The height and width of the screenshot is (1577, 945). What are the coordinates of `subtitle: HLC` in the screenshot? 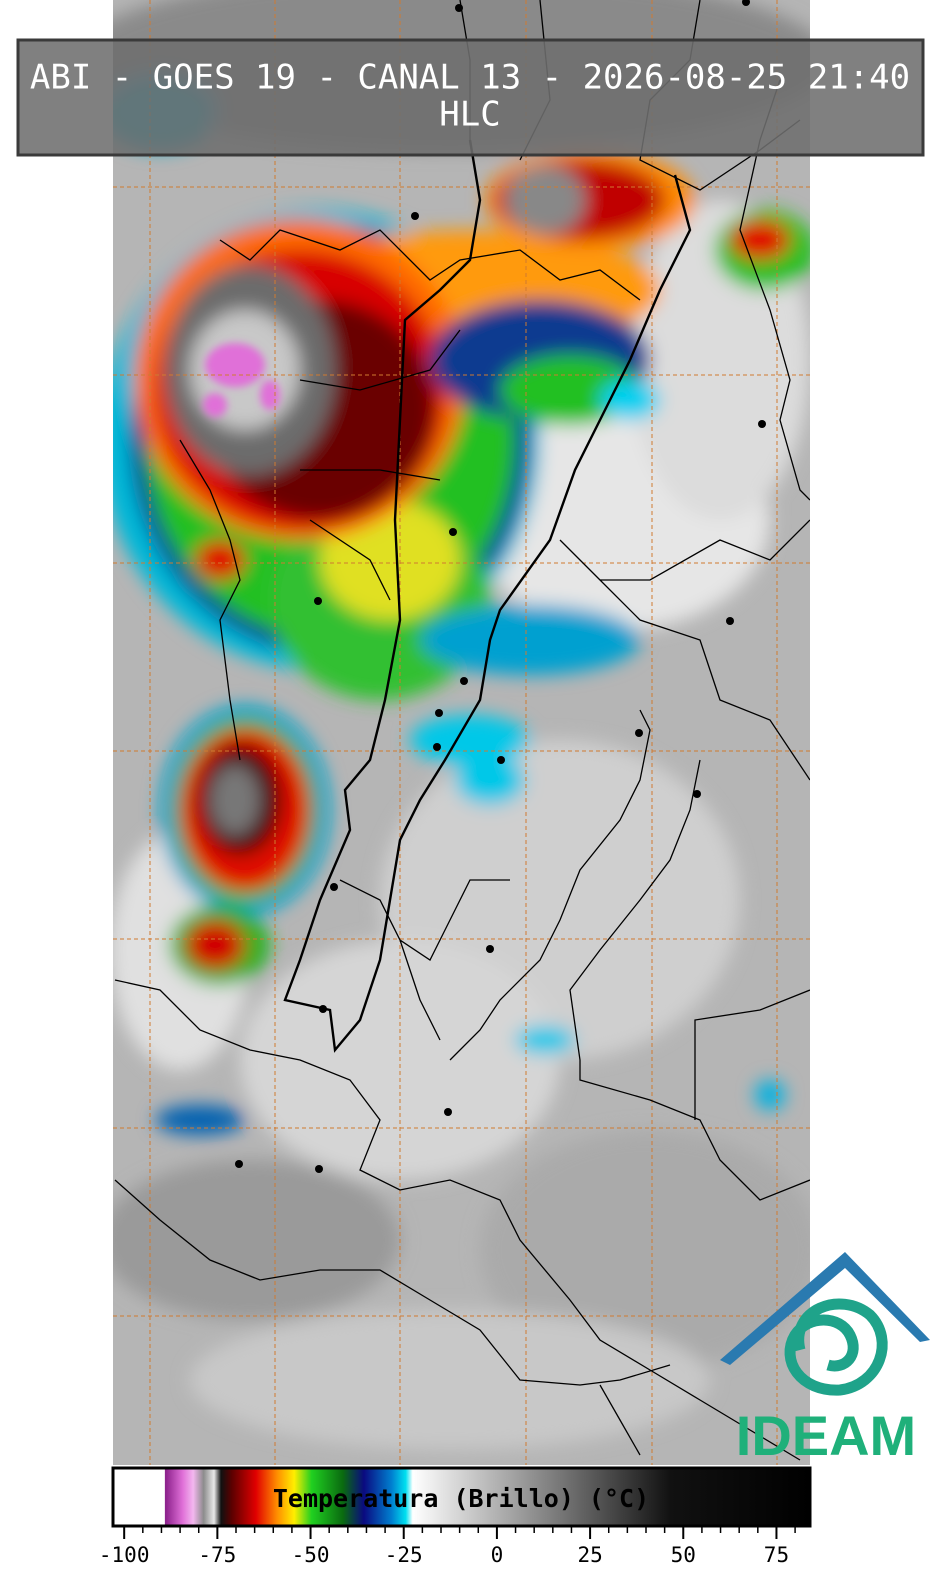 It's located at (469, 115).